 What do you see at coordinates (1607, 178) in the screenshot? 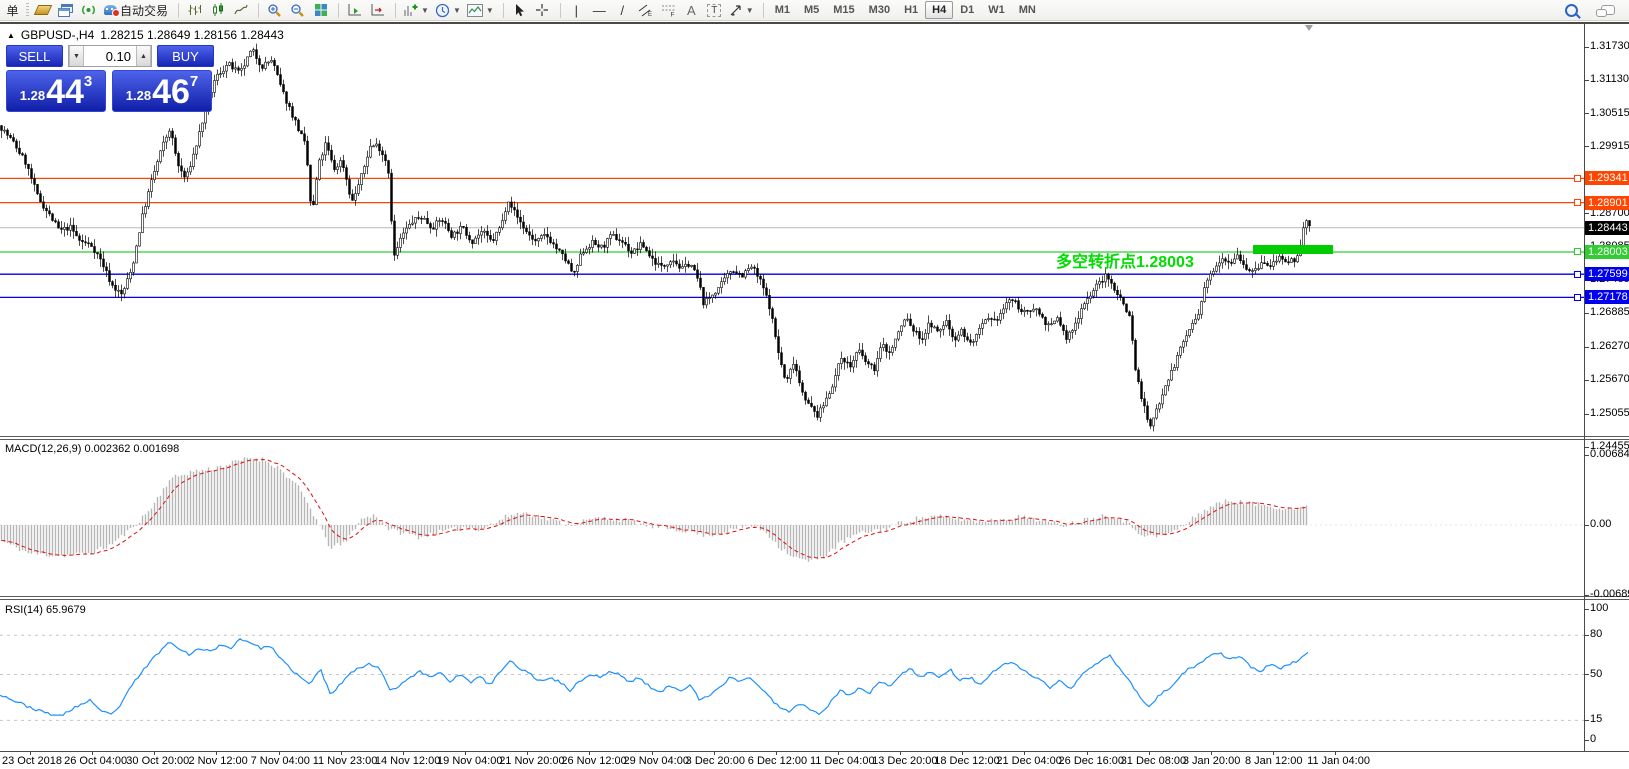
I see `price-level-badge: 1.29341` at bounding box center [1607, 178].